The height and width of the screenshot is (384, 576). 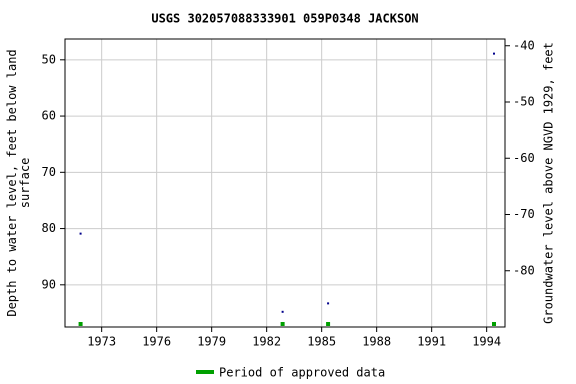 What do you see at coordinates (49, 228) in the screenshot?
I see `y-tick-label: 80` at bounding box center [49, 228].